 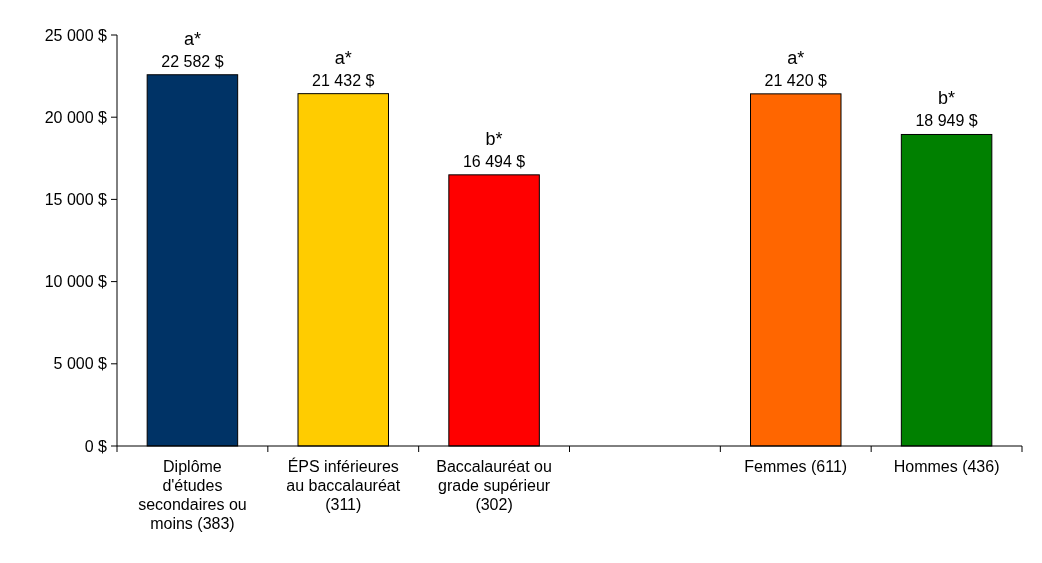 I want to click on y-tick-label: 10 000 $, so click(x=76, y=282).